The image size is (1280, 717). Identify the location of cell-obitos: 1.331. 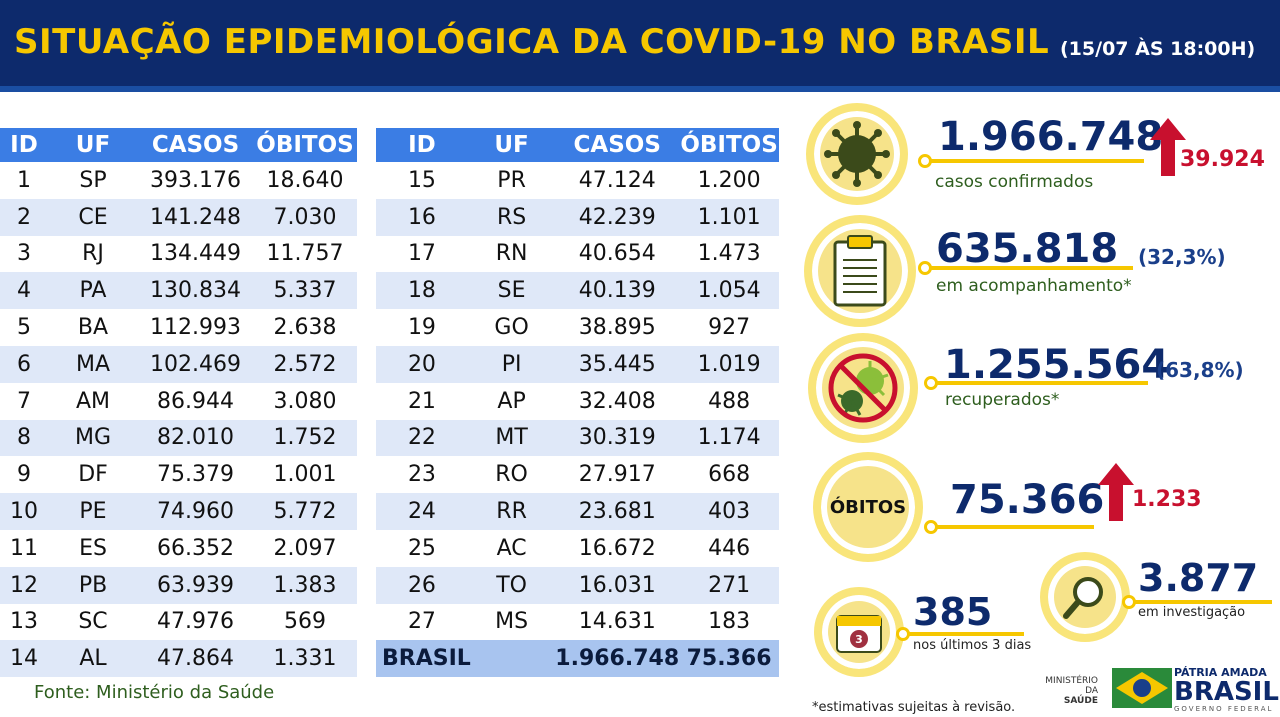
(305, 659).